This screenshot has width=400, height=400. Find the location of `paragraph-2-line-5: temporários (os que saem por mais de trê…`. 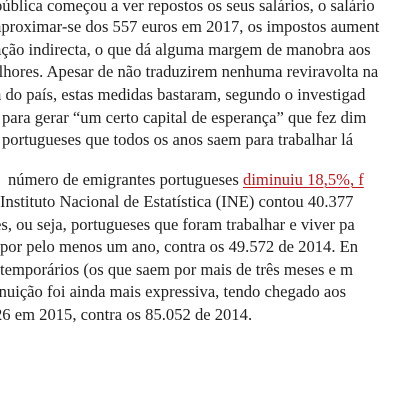

paragraph-2-line-5: temporários (os que saem por mais de trê… is located at coordinates (176, 269).